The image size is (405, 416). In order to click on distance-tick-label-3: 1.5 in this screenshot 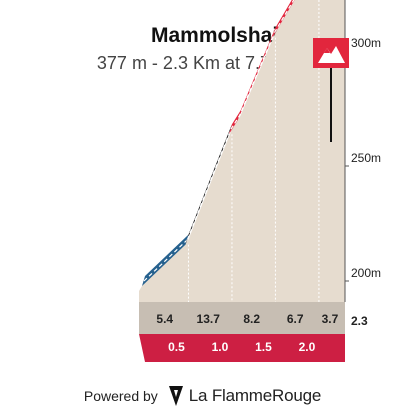, I will do `click(263, 347)`.